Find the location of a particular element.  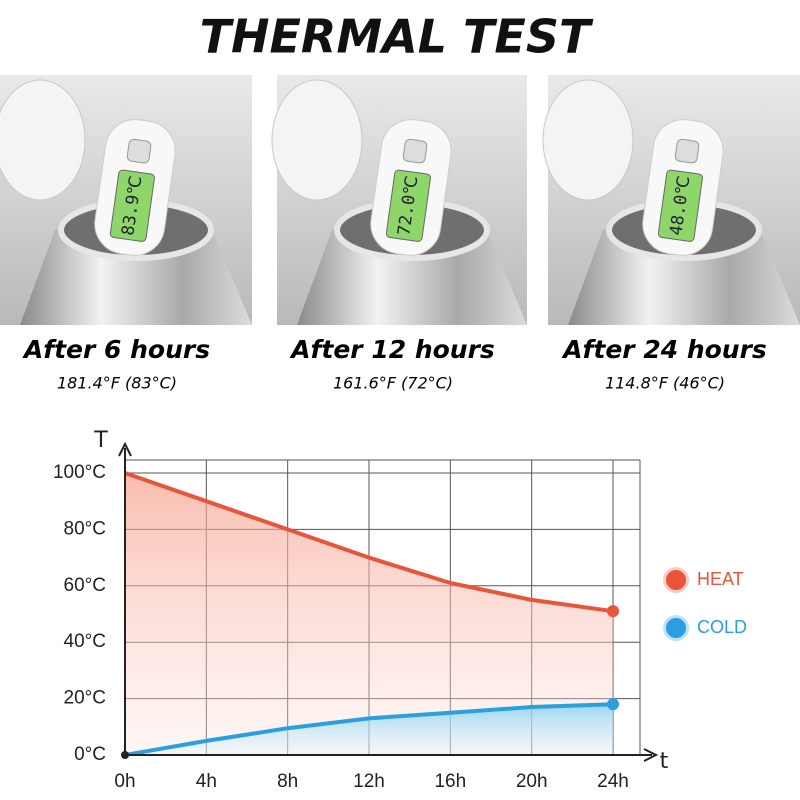

thermometer: 72.0℃ is located at coordinates (411, 187).